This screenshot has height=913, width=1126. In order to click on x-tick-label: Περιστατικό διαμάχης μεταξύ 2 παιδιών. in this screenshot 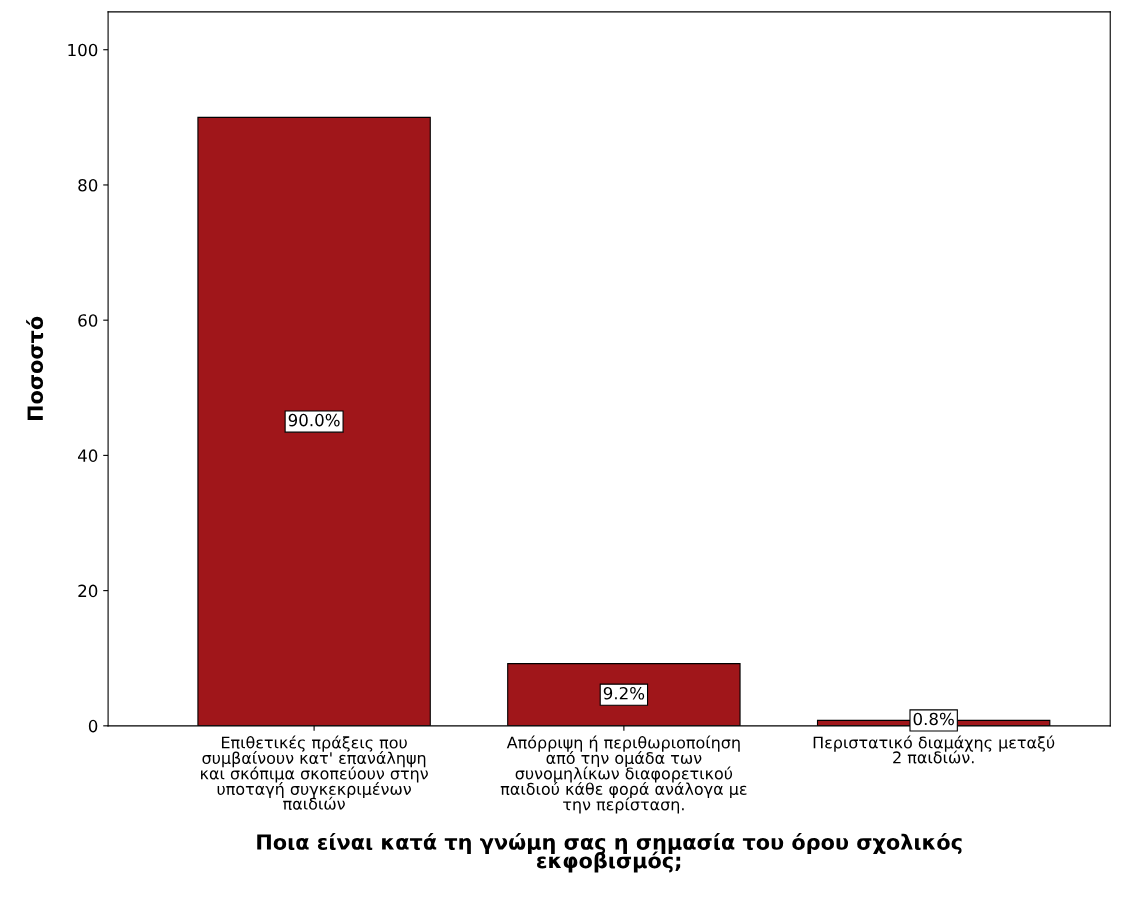, I will do `click(934, 749)`.